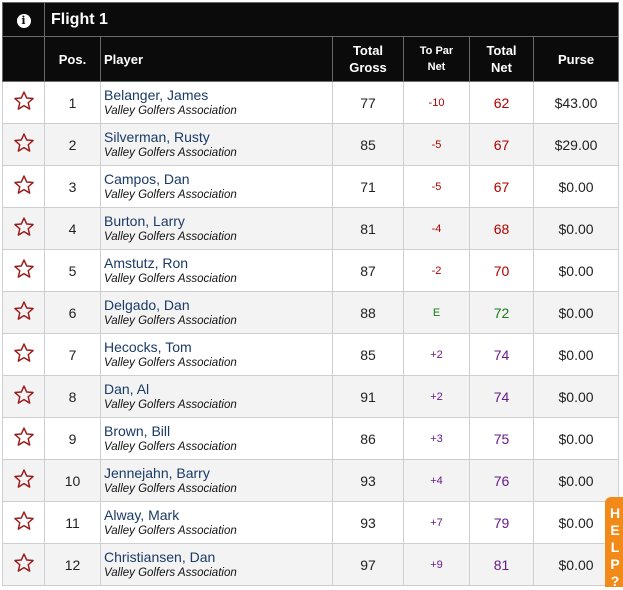 This screenshot has height=590, width=623. What do you see at coordinates (436, 564) in the screenshot?
I see `to-par-cell: +9` at bounding box center [436, 564].